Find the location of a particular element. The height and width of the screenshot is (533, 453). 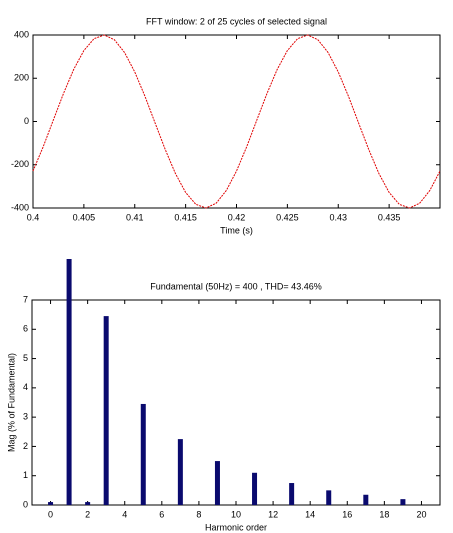

y-tick-label: 5 is located at coordinates (25, 358).